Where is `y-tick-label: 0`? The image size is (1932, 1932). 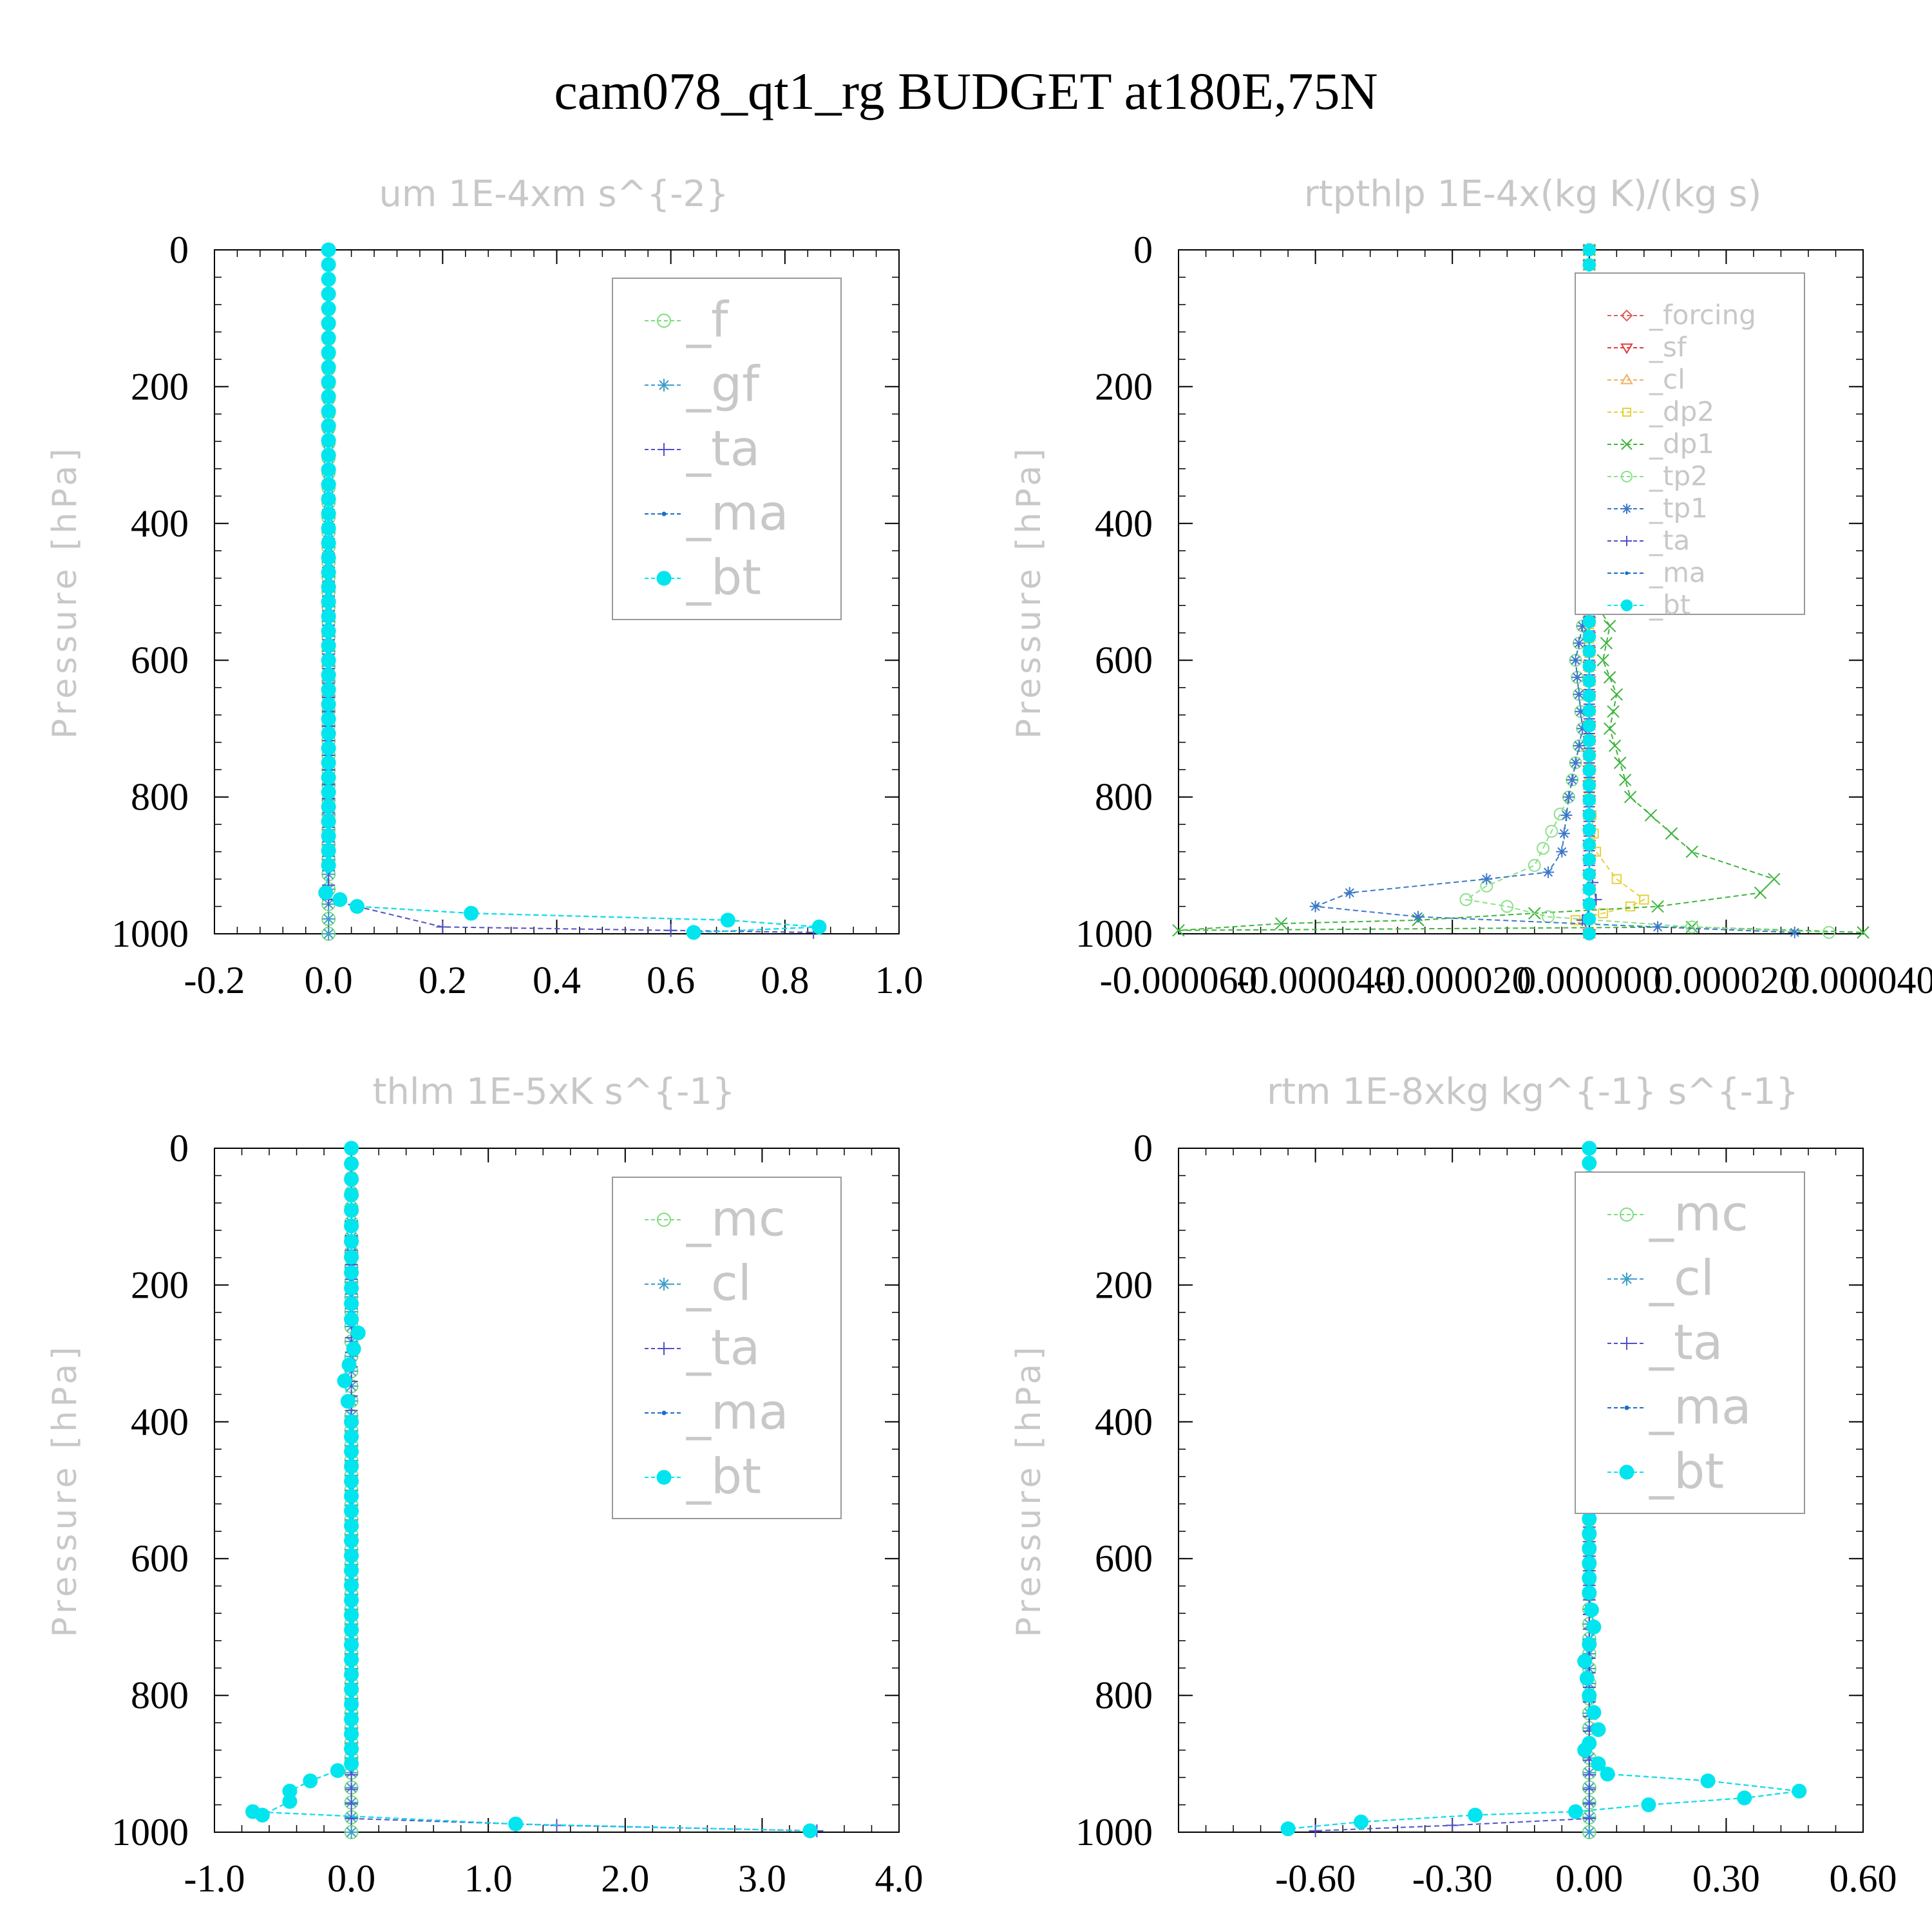 y-tick-label: 0 is located at coordinates (179, 250).